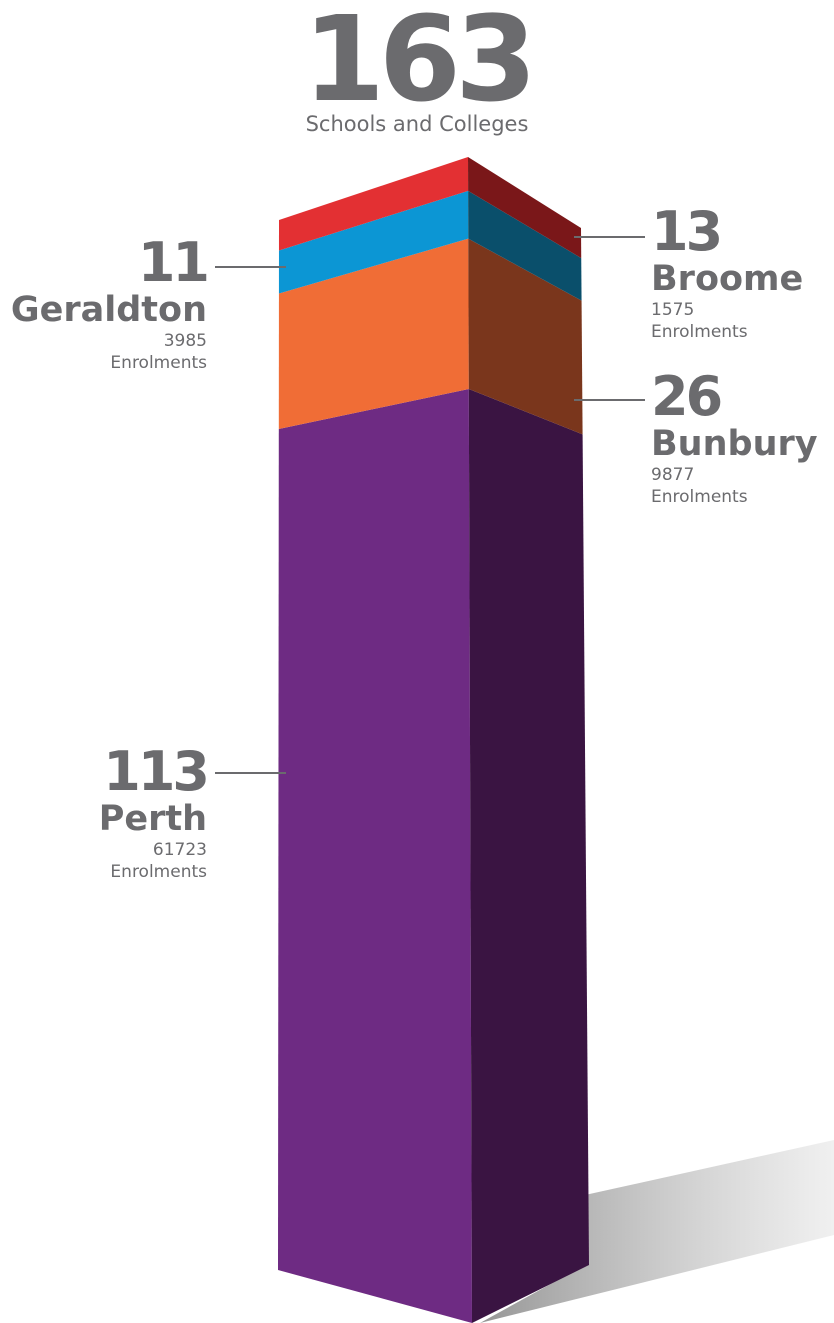 This screenshot has width=834, height=1323. I want to click on geraldton-enrolments: 3985, so click(185, 341).